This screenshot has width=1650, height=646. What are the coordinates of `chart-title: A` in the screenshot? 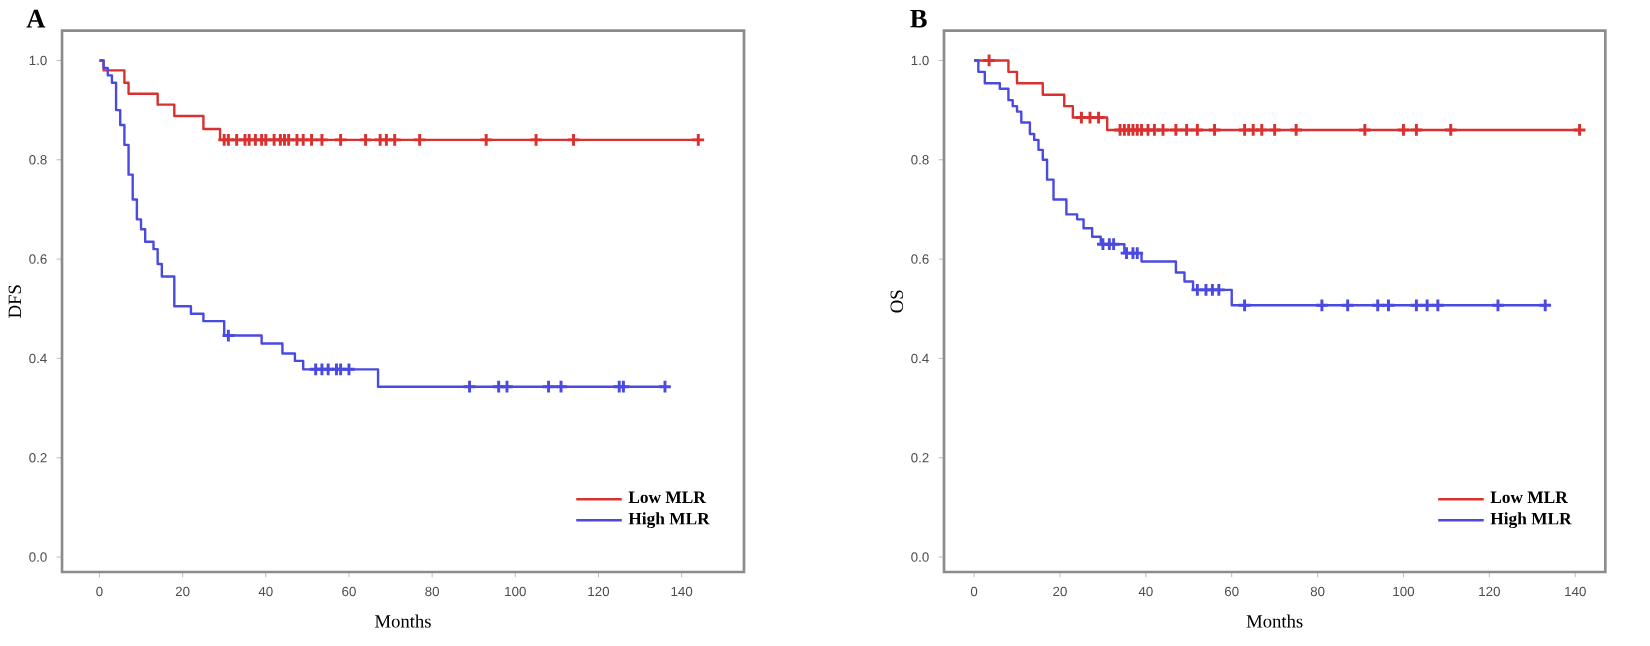 It's located at (36, 18).